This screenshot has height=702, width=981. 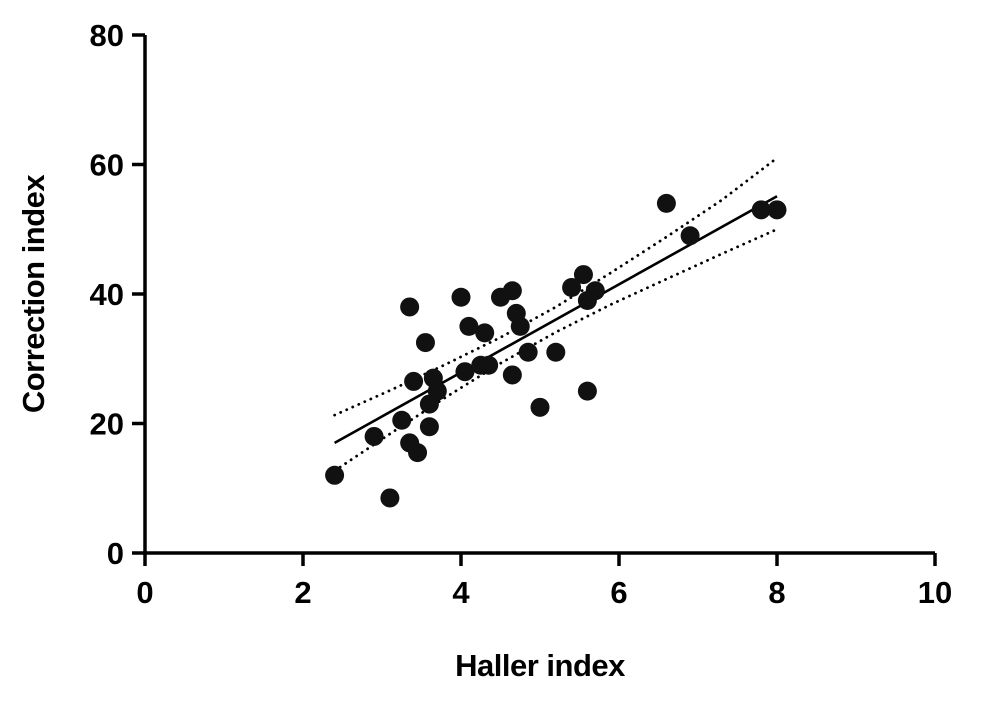 I want to click on x-tick-label: 6, so click(x=618, y=592).